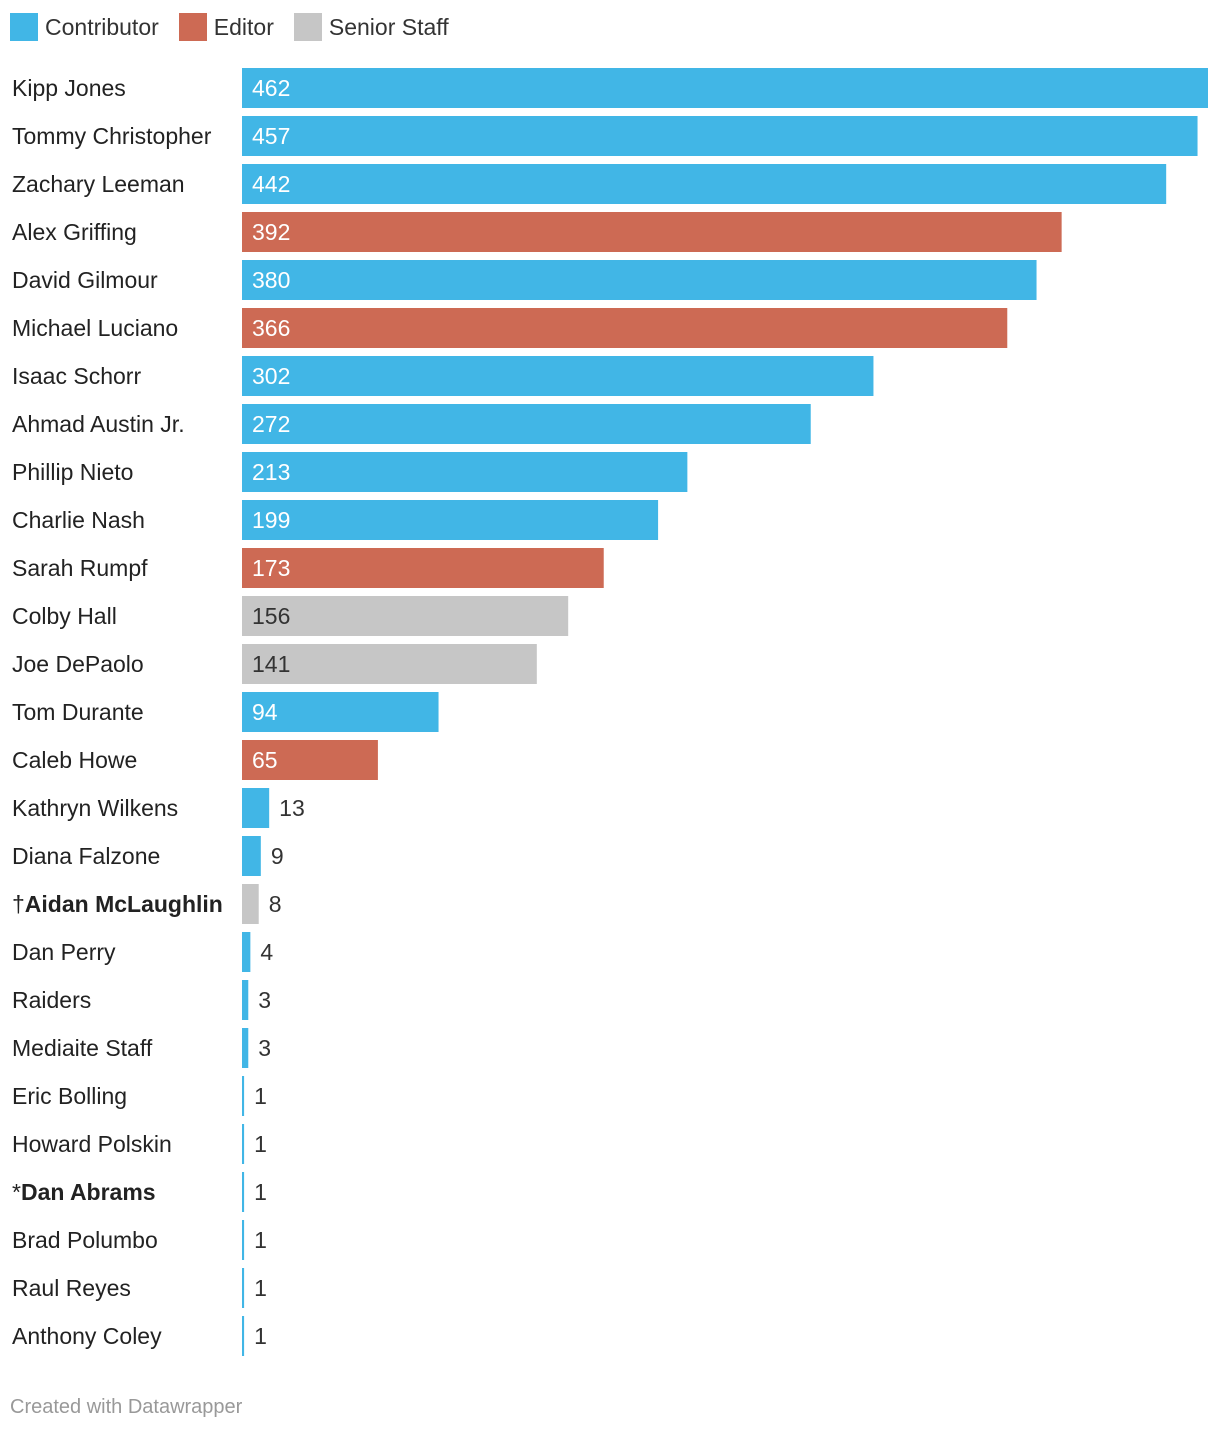 The width and height of the screenshot is (1220, 1434). What do you see at coordinates (16, 1192) in the screenshot?
I see `category-label-marker: *` at bounding box center [16, 1192].